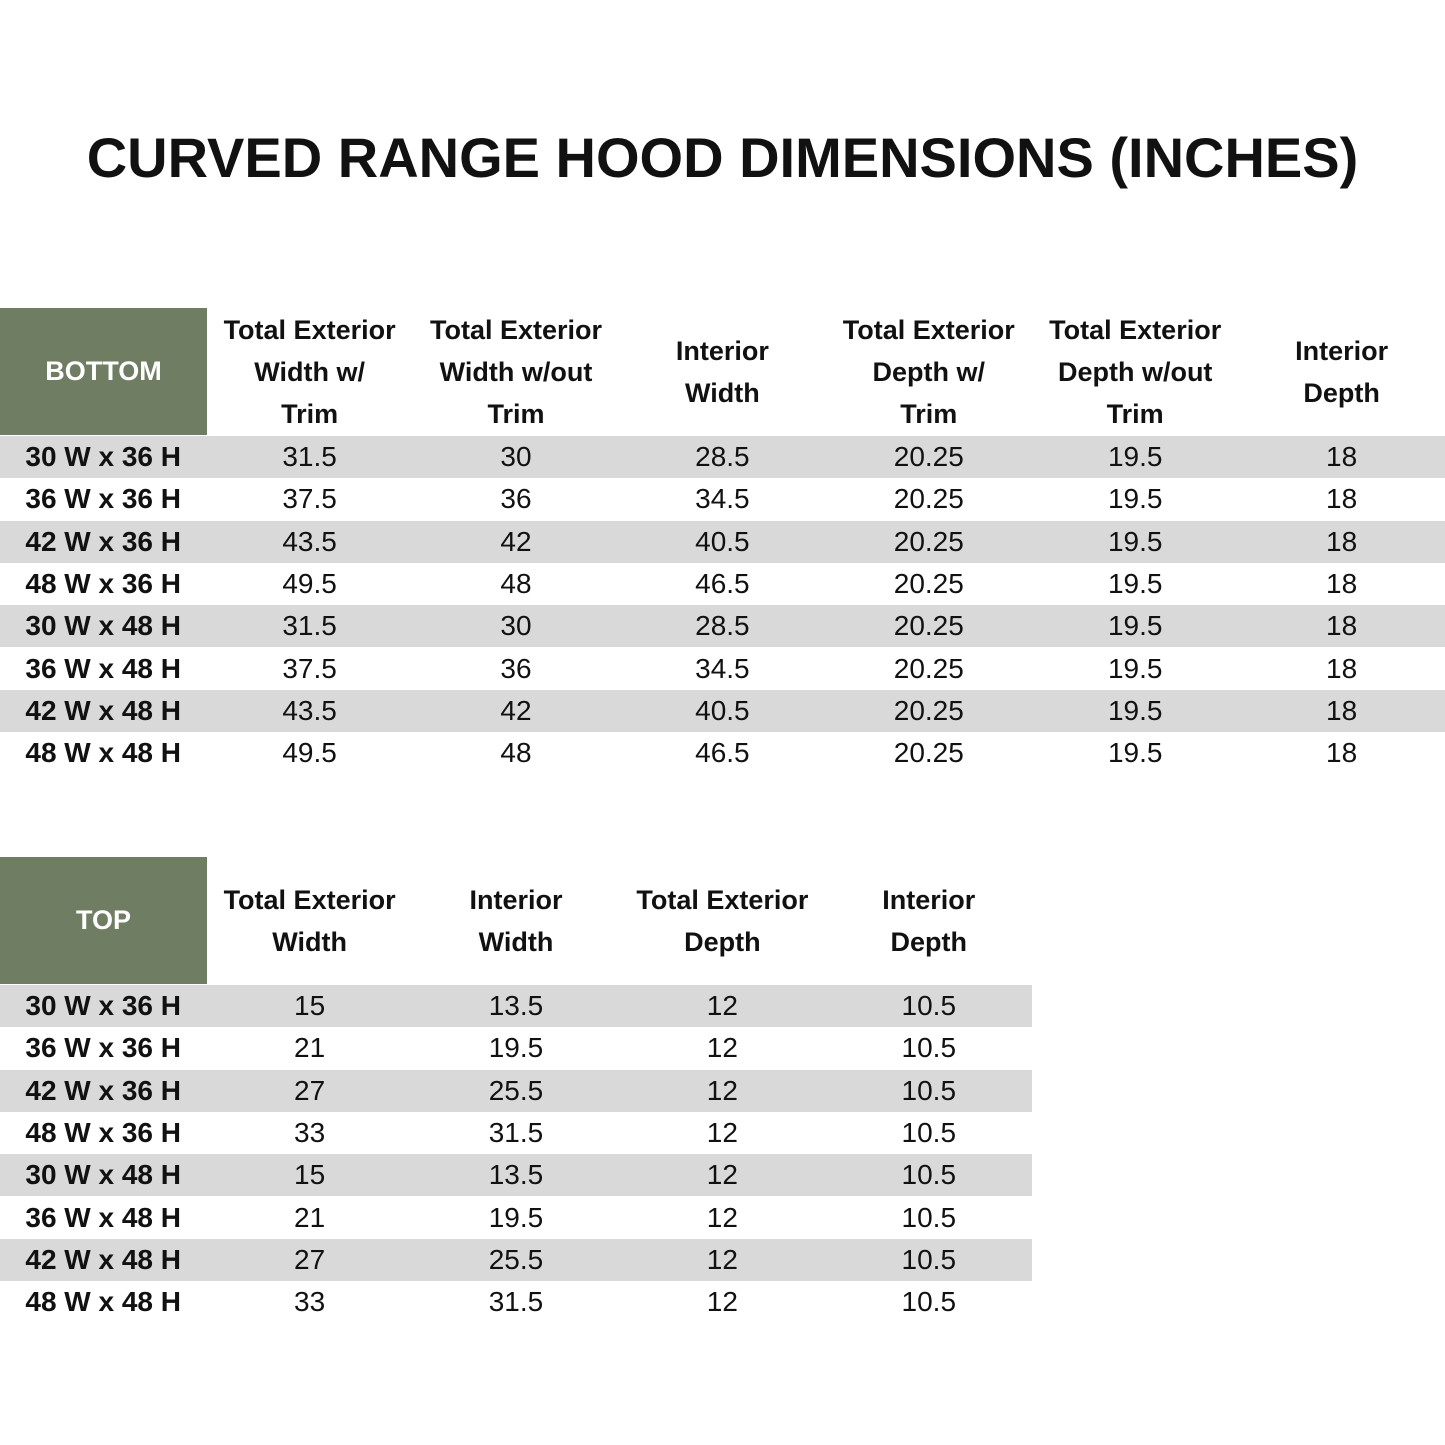 This screenshot has height=1445, width=1445. Describe the element at coordinates (722, 157) in the screenshot. I see `page-title: CURVED RANGE HOOD DIMENSIONS (INCHES)` at that location.